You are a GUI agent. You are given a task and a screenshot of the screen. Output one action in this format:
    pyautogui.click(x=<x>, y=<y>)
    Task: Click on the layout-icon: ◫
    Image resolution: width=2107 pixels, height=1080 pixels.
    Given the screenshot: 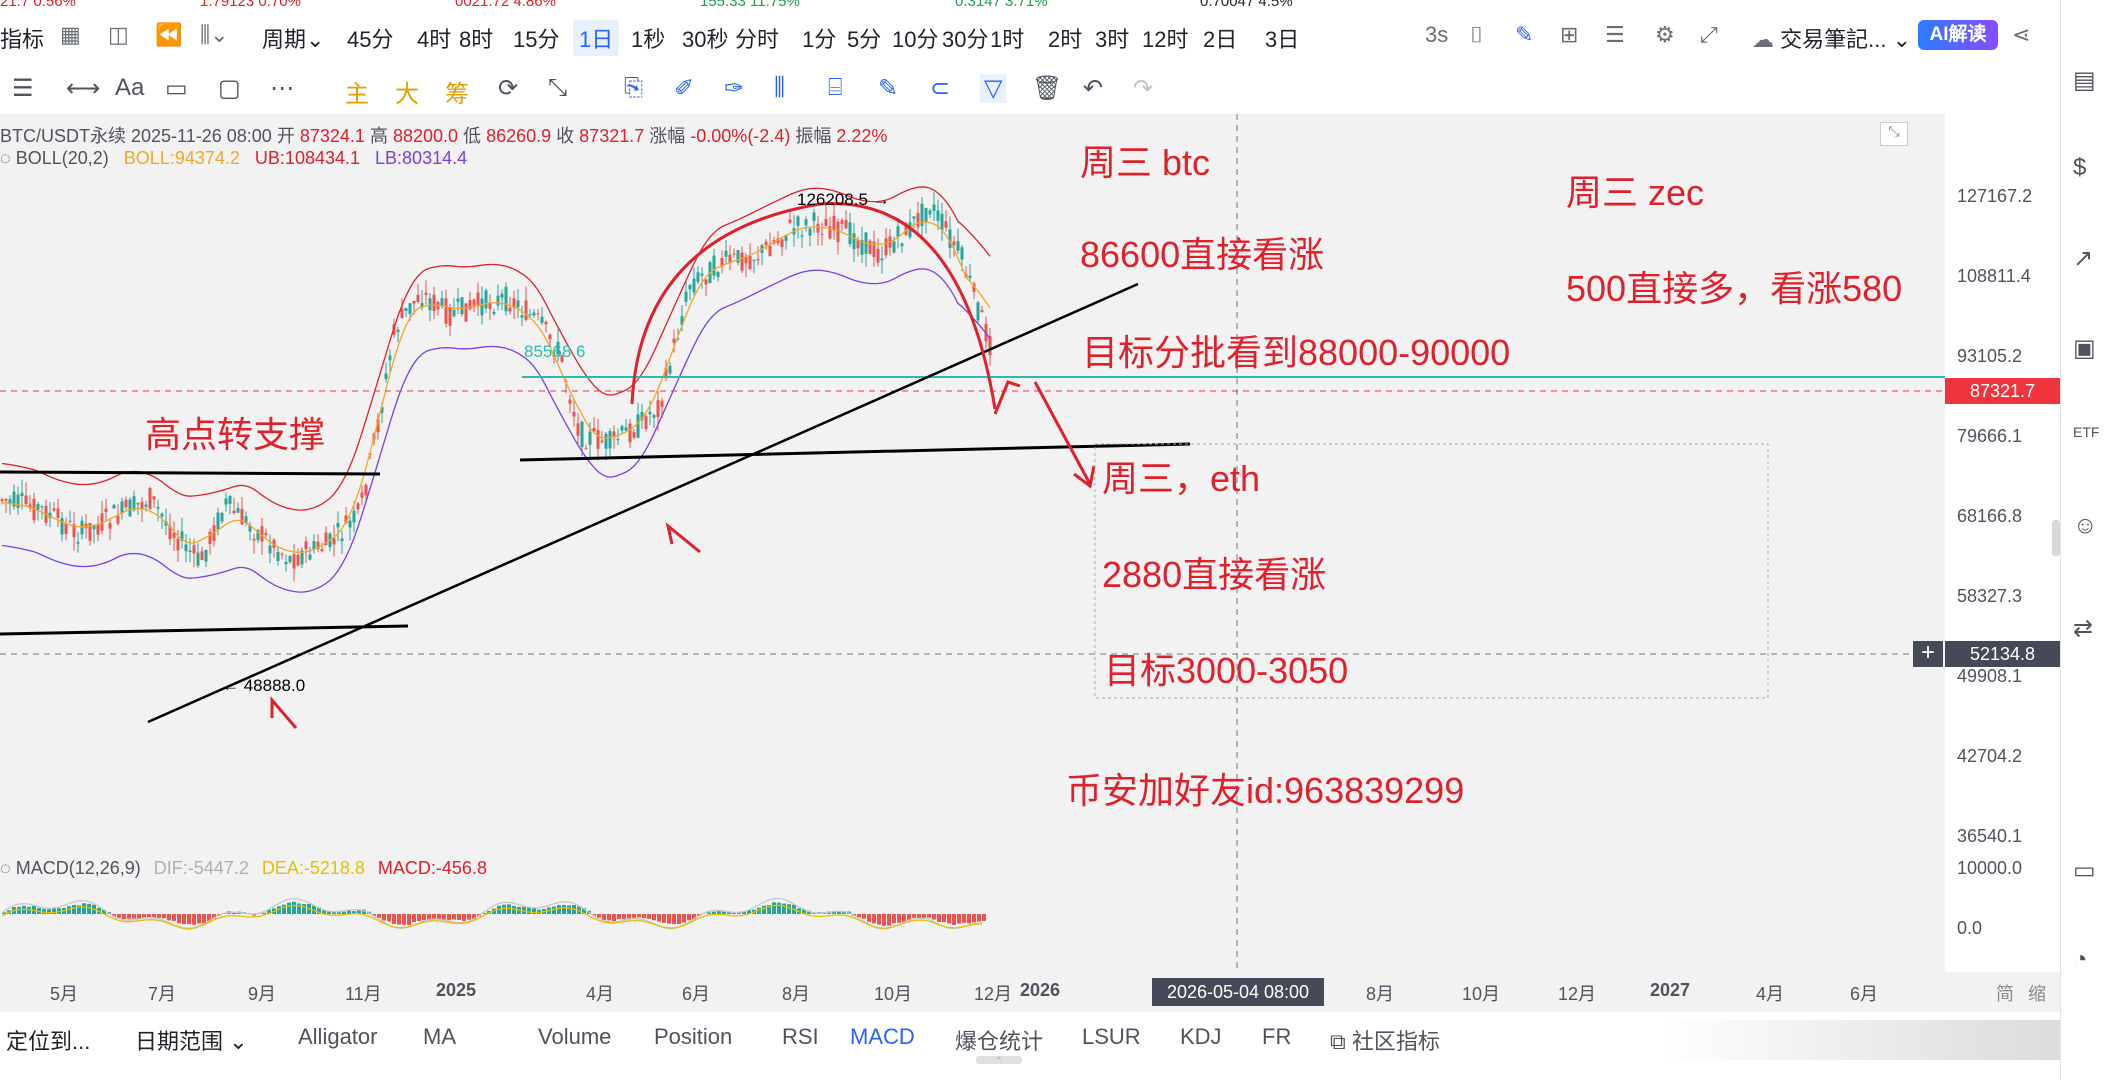 What is the action you would take?
    pyautogui.click(x=118, y=34)
    